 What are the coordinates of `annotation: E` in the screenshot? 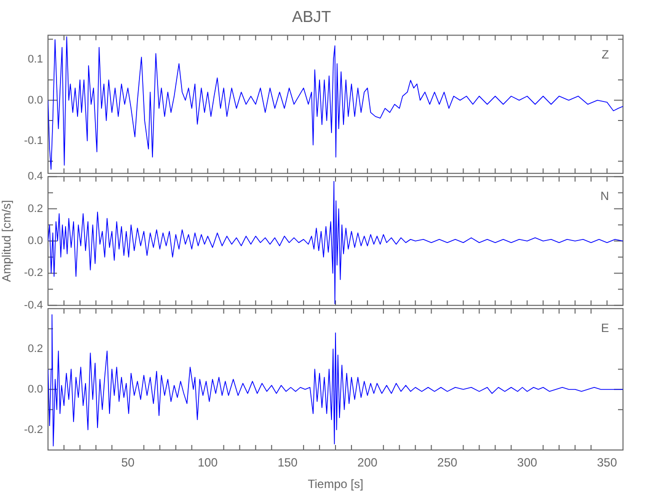 It's located at (604, 327).